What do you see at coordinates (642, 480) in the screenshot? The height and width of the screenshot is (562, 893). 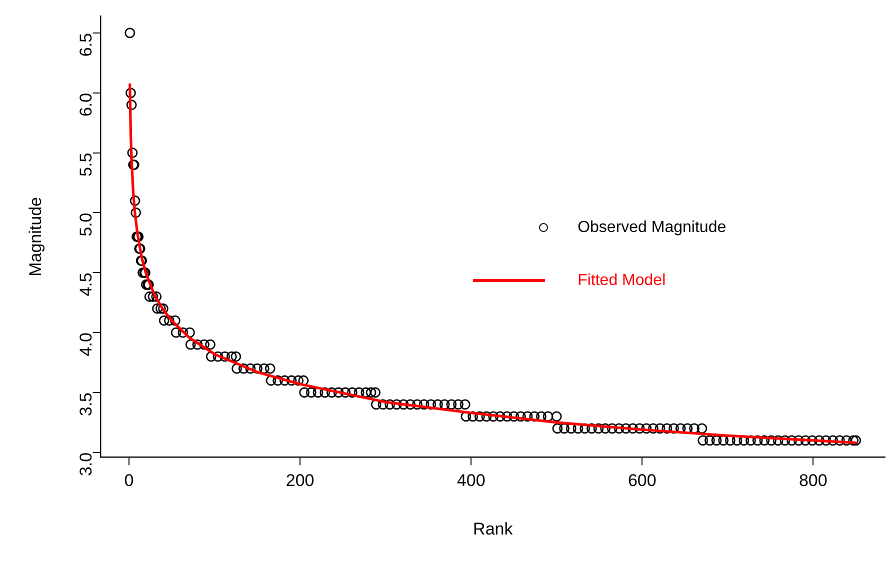 I see `x-tick-label: 600` at bounding box center [642, 480].